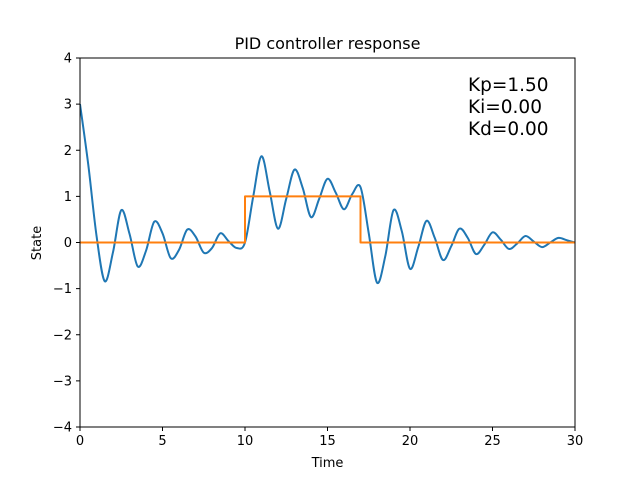  Describe the element at coordinates (68, 197) in the screenshot. I see `y-tick-label: 1` at that location.